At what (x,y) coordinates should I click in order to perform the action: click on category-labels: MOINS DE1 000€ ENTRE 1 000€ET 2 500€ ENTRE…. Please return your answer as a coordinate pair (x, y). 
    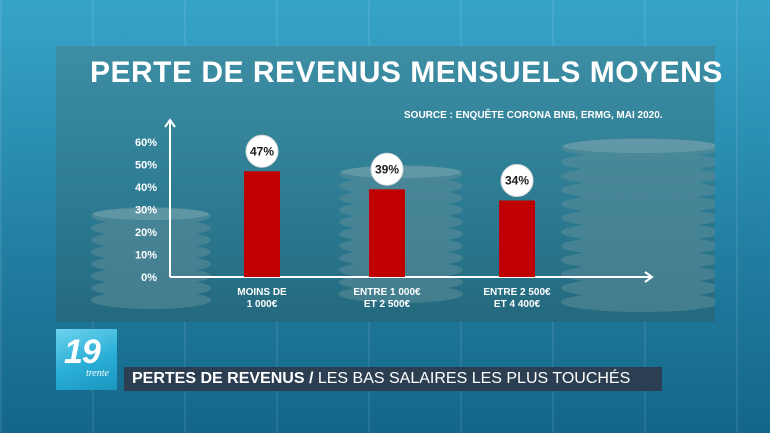
    Looking at the image, I should click on (394, 298).